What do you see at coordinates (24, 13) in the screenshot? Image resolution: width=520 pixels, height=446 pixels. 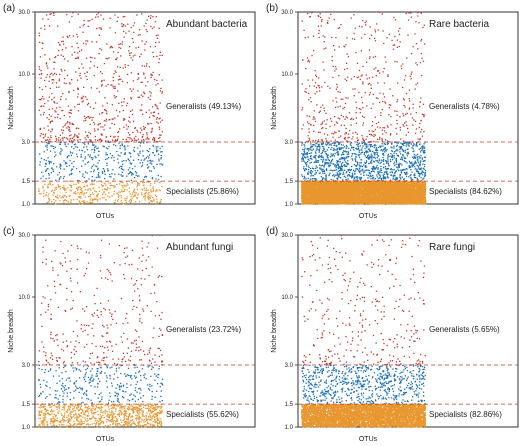 I see `y-tick-label: 30.0` at bounding box center [24, 13].